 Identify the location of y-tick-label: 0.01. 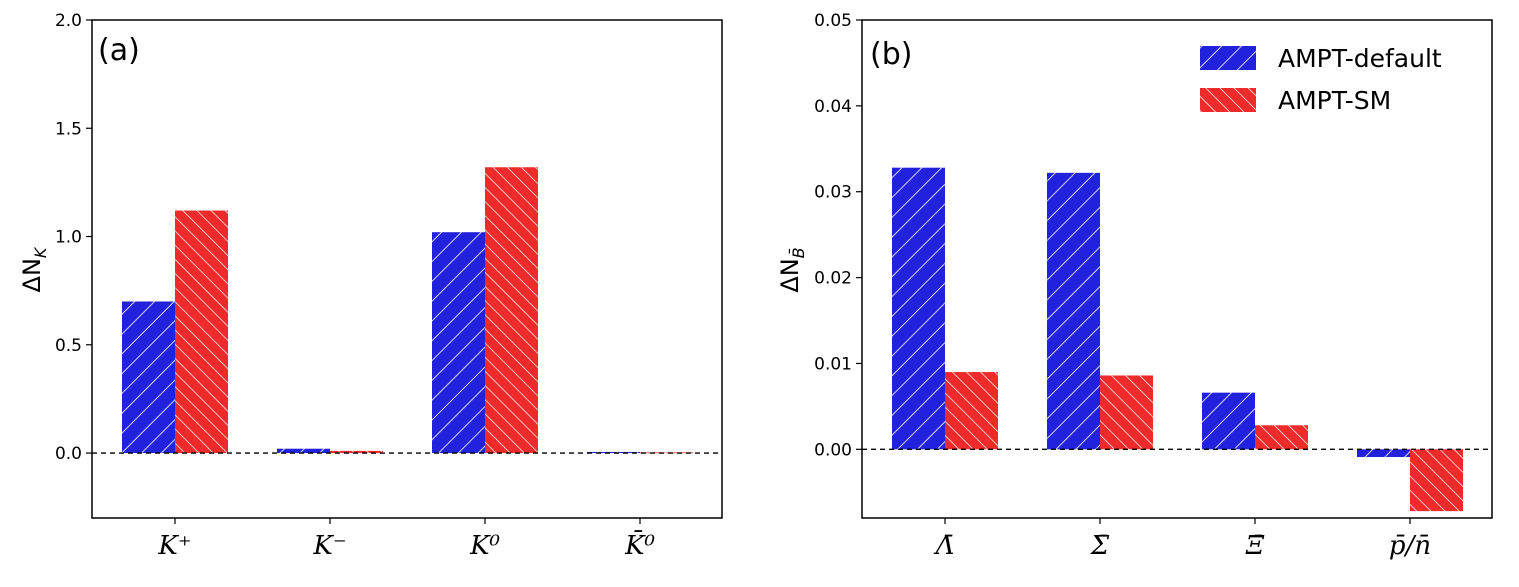
(833, 364).